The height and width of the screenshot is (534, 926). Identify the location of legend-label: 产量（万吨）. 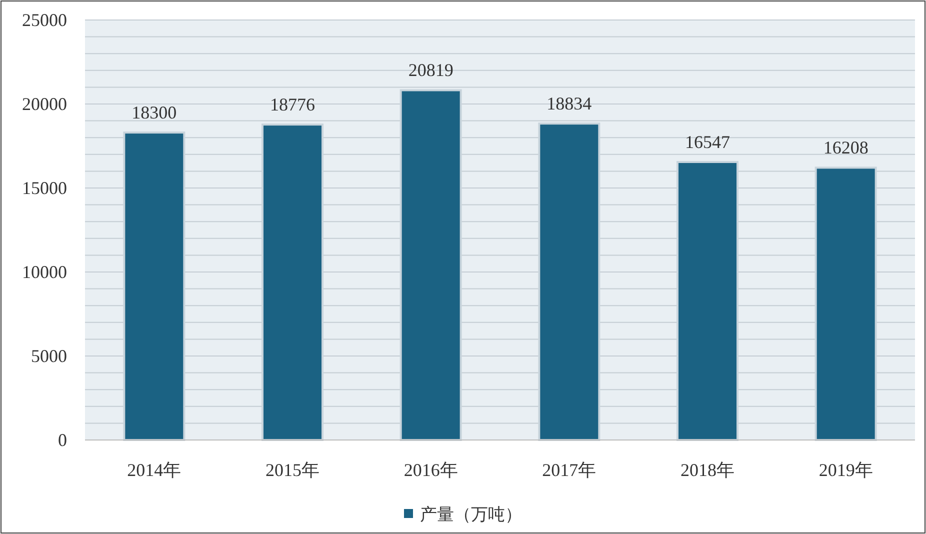
(471, 515).